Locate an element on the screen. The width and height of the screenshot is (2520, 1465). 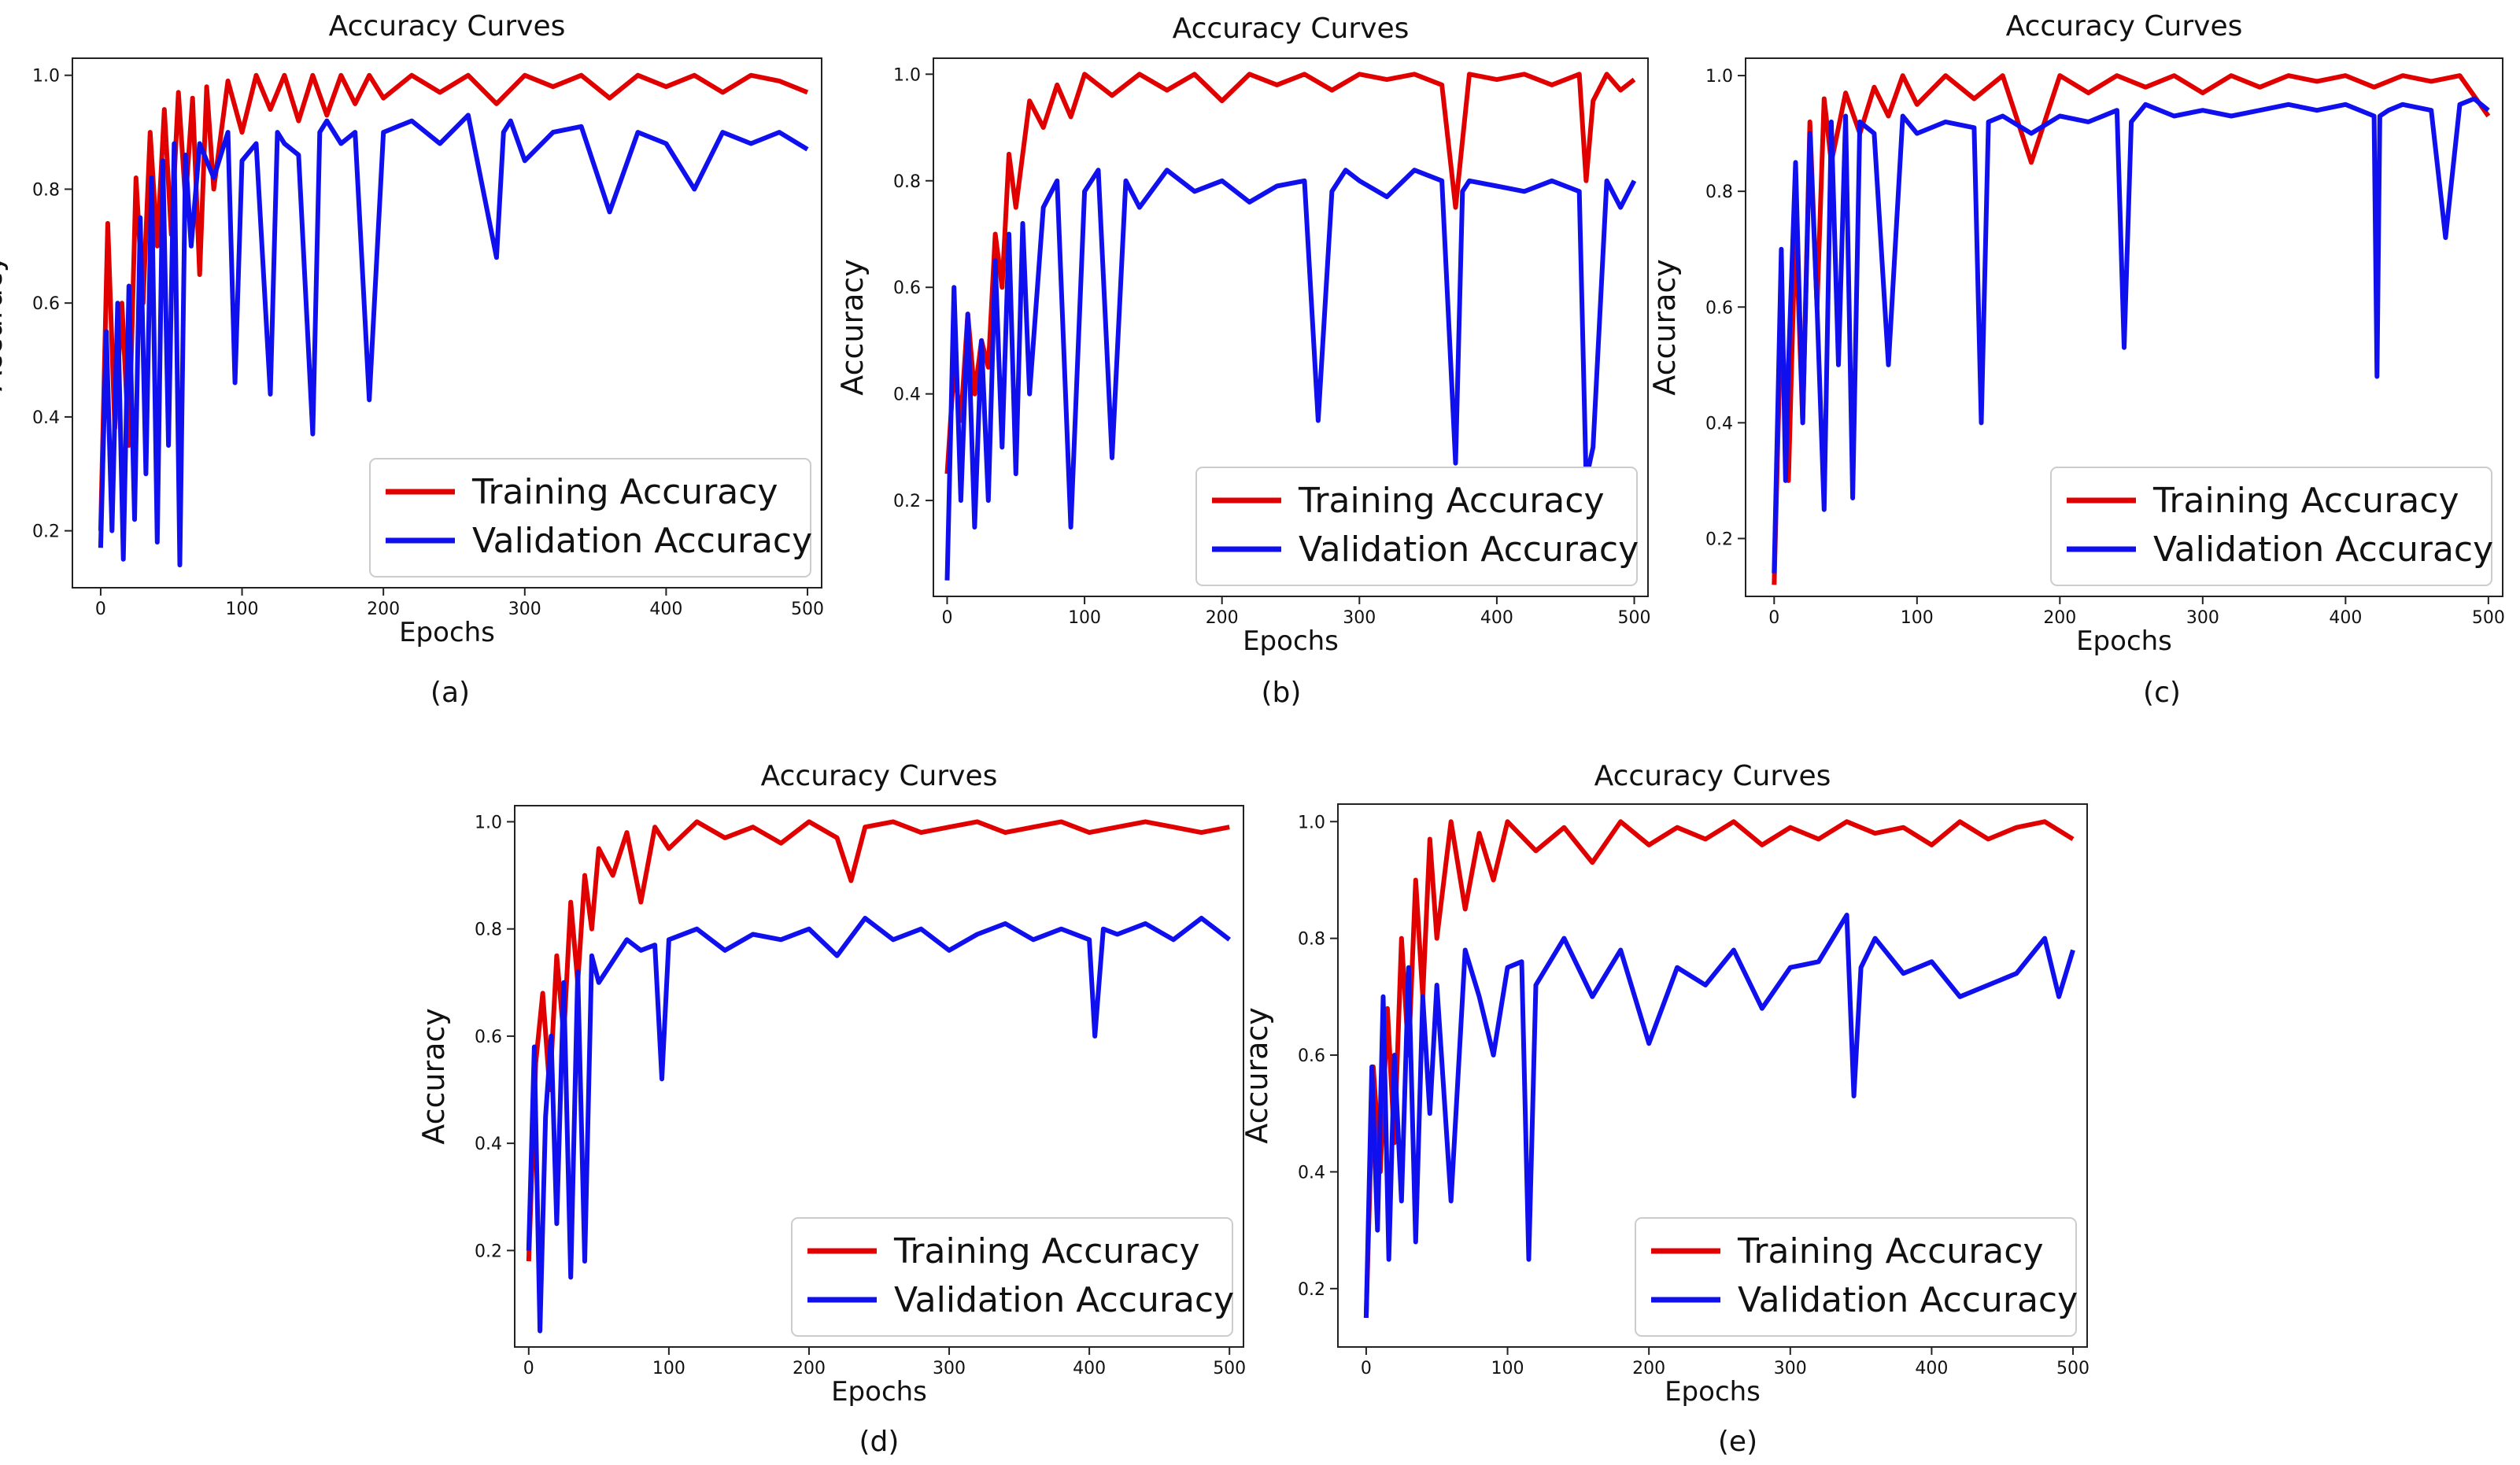
panel-caption: (a) is located at coordinates (450, 693).